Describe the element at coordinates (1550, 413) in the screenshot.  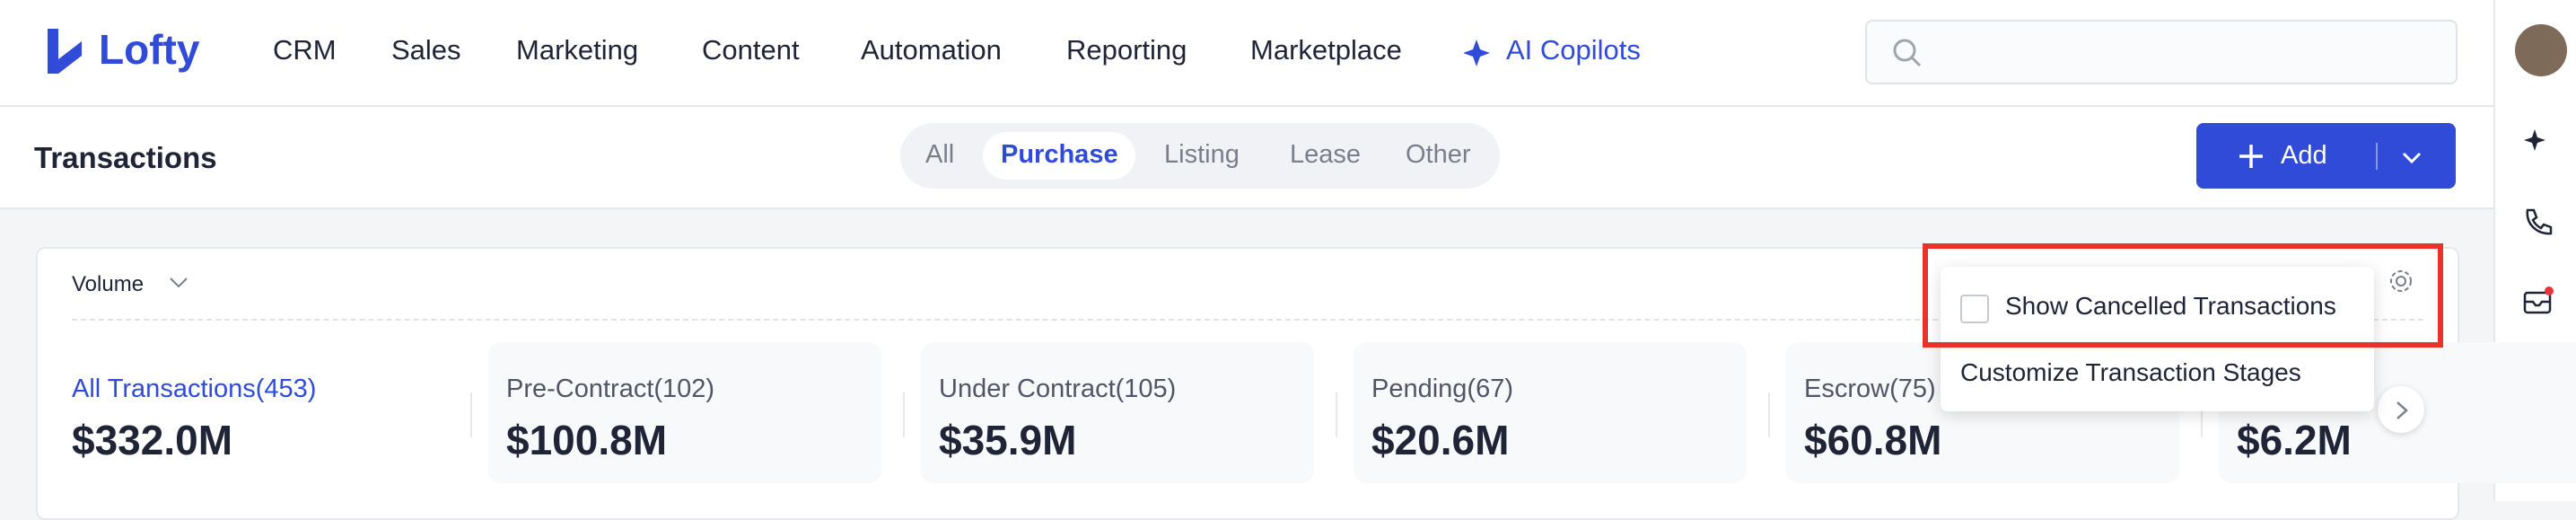
I see `stat-card: Pending(67) $20.6M` at that location.